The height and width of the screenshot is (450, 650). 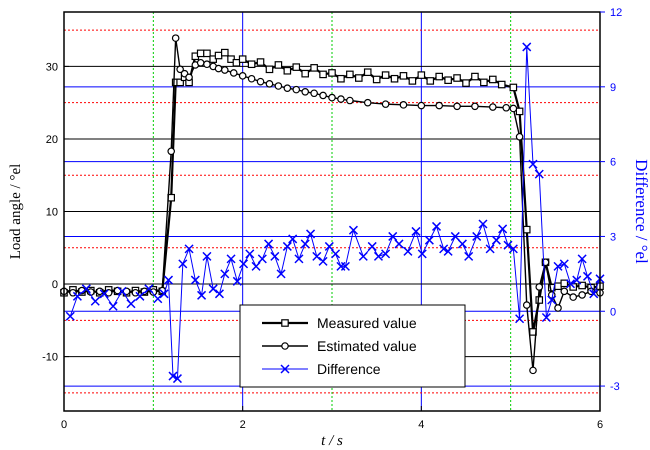 I want to click on y2-axis-title: Difference / °el, so click(x=641, y=211).